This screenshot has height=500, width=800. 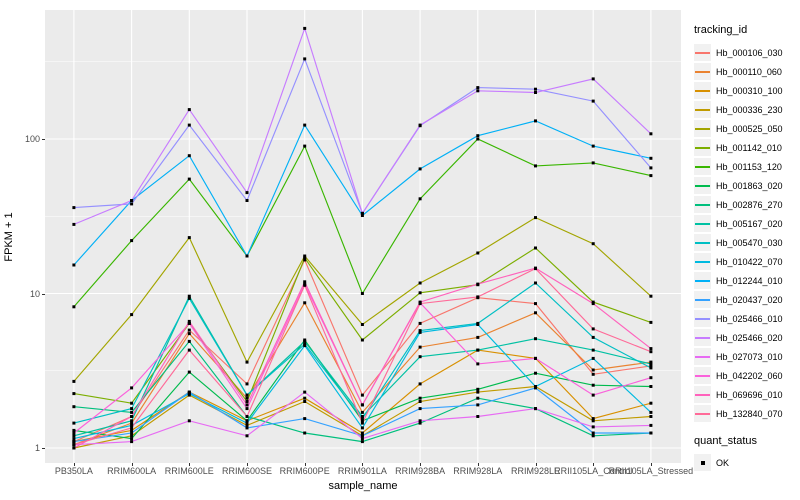 What do you see at coordinates (37, 448) in the screenshot?
I see `y-tick-label-1: 1` at bounding box center [37, 448].